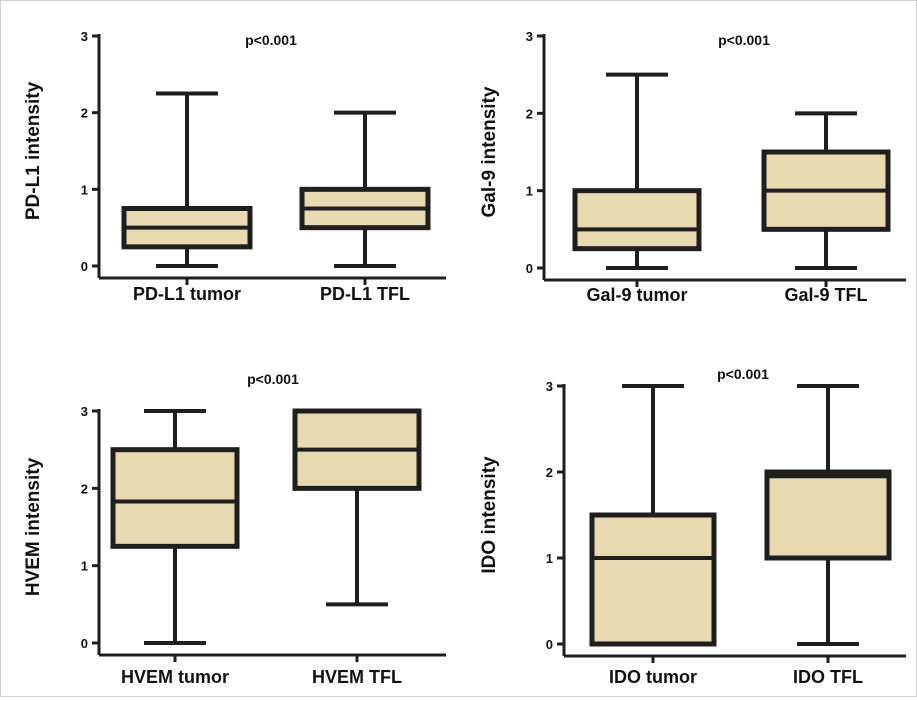 The height and width of the screenshot is (701, 917). What do you see at coordinates (357, 677) in the screenshot?
I see `x-category-label: HVEM TFL` at bounding box center [357, 677].